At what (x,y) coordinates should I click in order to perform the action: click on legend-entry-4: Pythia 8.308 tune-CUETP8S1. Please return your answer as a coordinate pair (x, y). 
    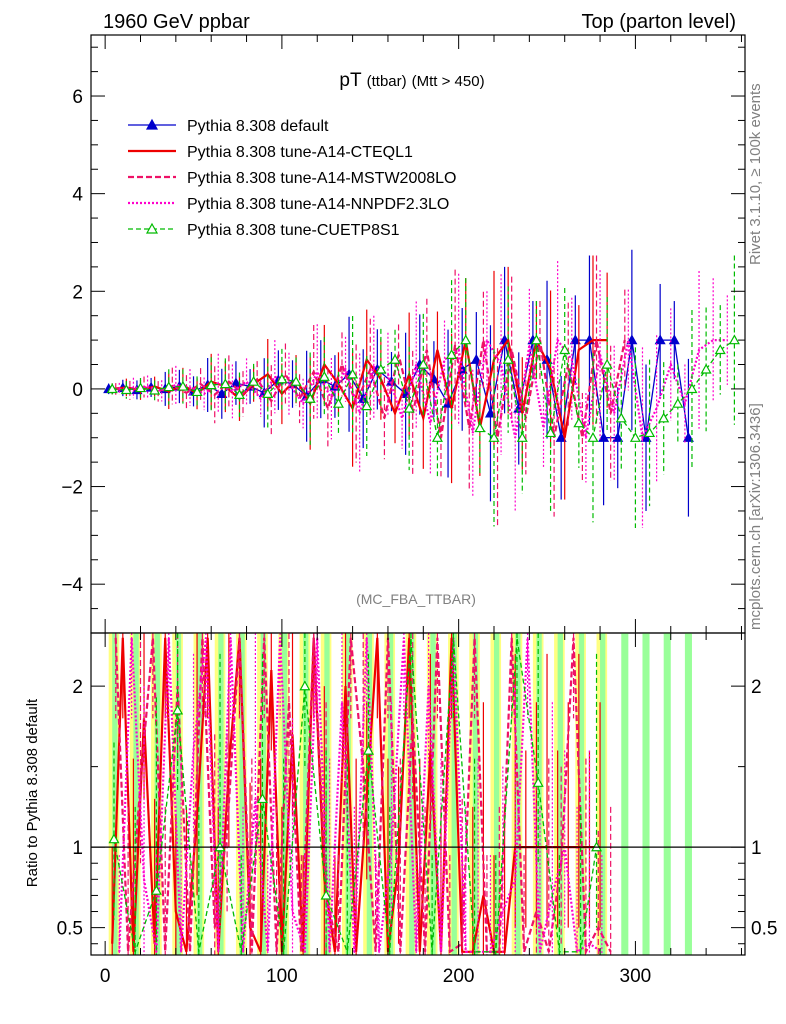
    Looking at the image, I should click on (264, 230).